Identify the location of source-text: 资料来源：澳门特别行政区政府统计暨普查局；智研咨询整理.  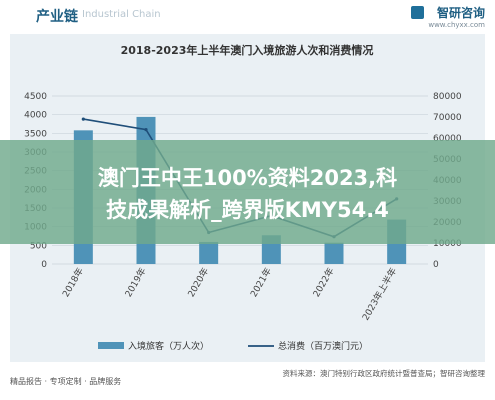
(384, 373).